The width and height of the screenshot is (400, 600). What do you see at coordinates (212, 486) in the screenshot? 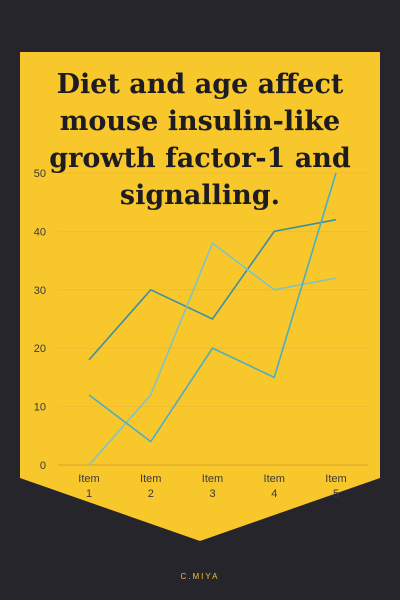
I see `x-tick-label: Item 3` at bounding box center [212, 486].